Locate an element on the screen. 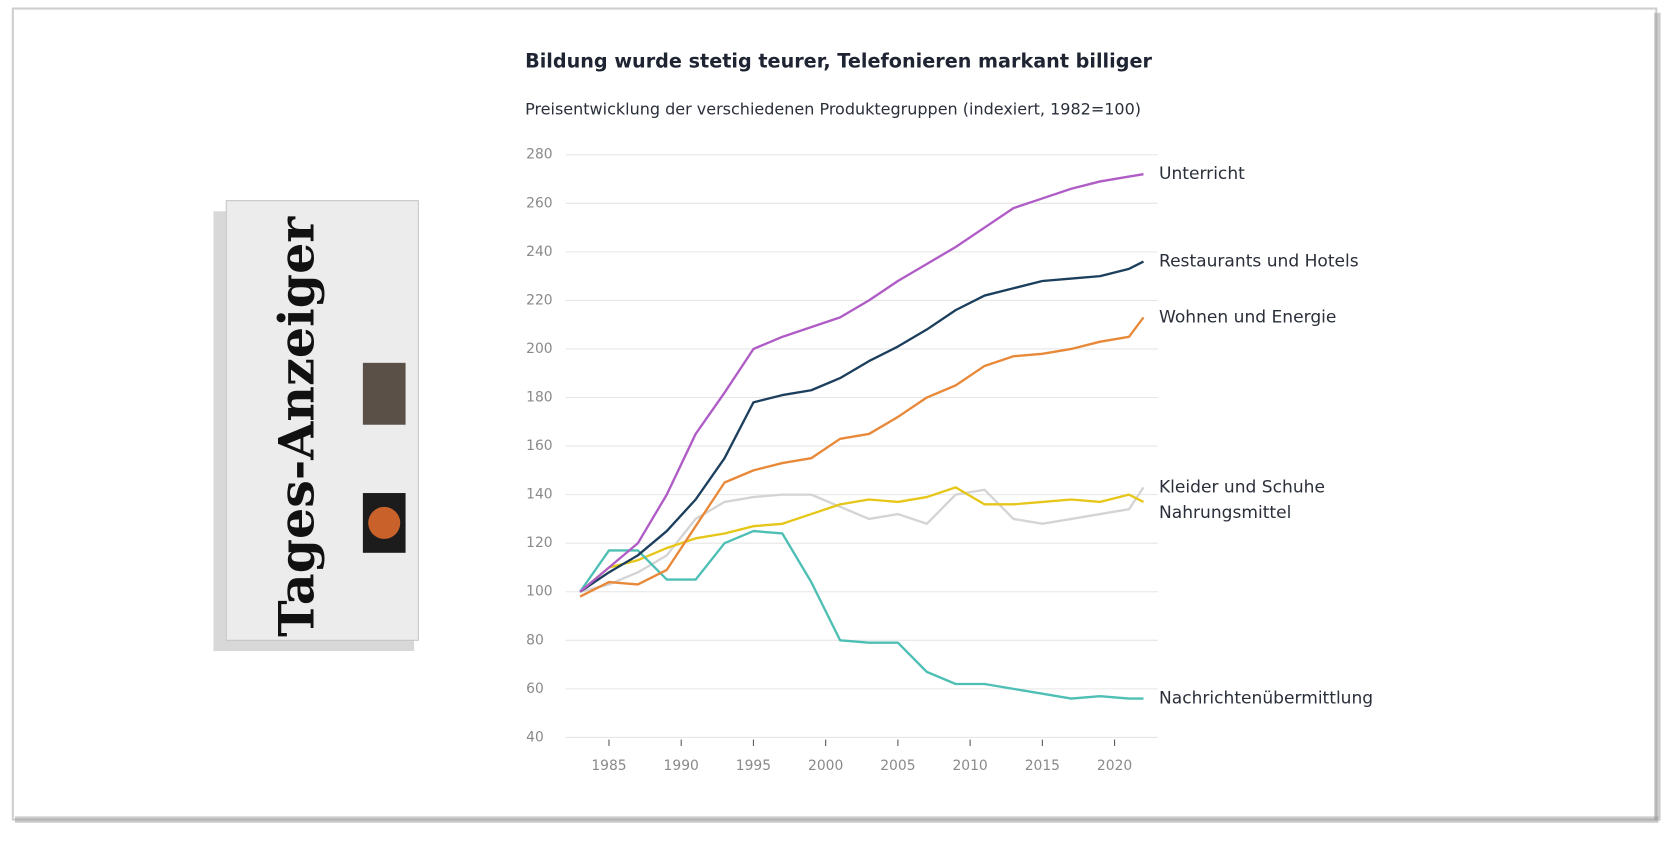  y-tick-label: 60 is located at coordinates (535, 689).